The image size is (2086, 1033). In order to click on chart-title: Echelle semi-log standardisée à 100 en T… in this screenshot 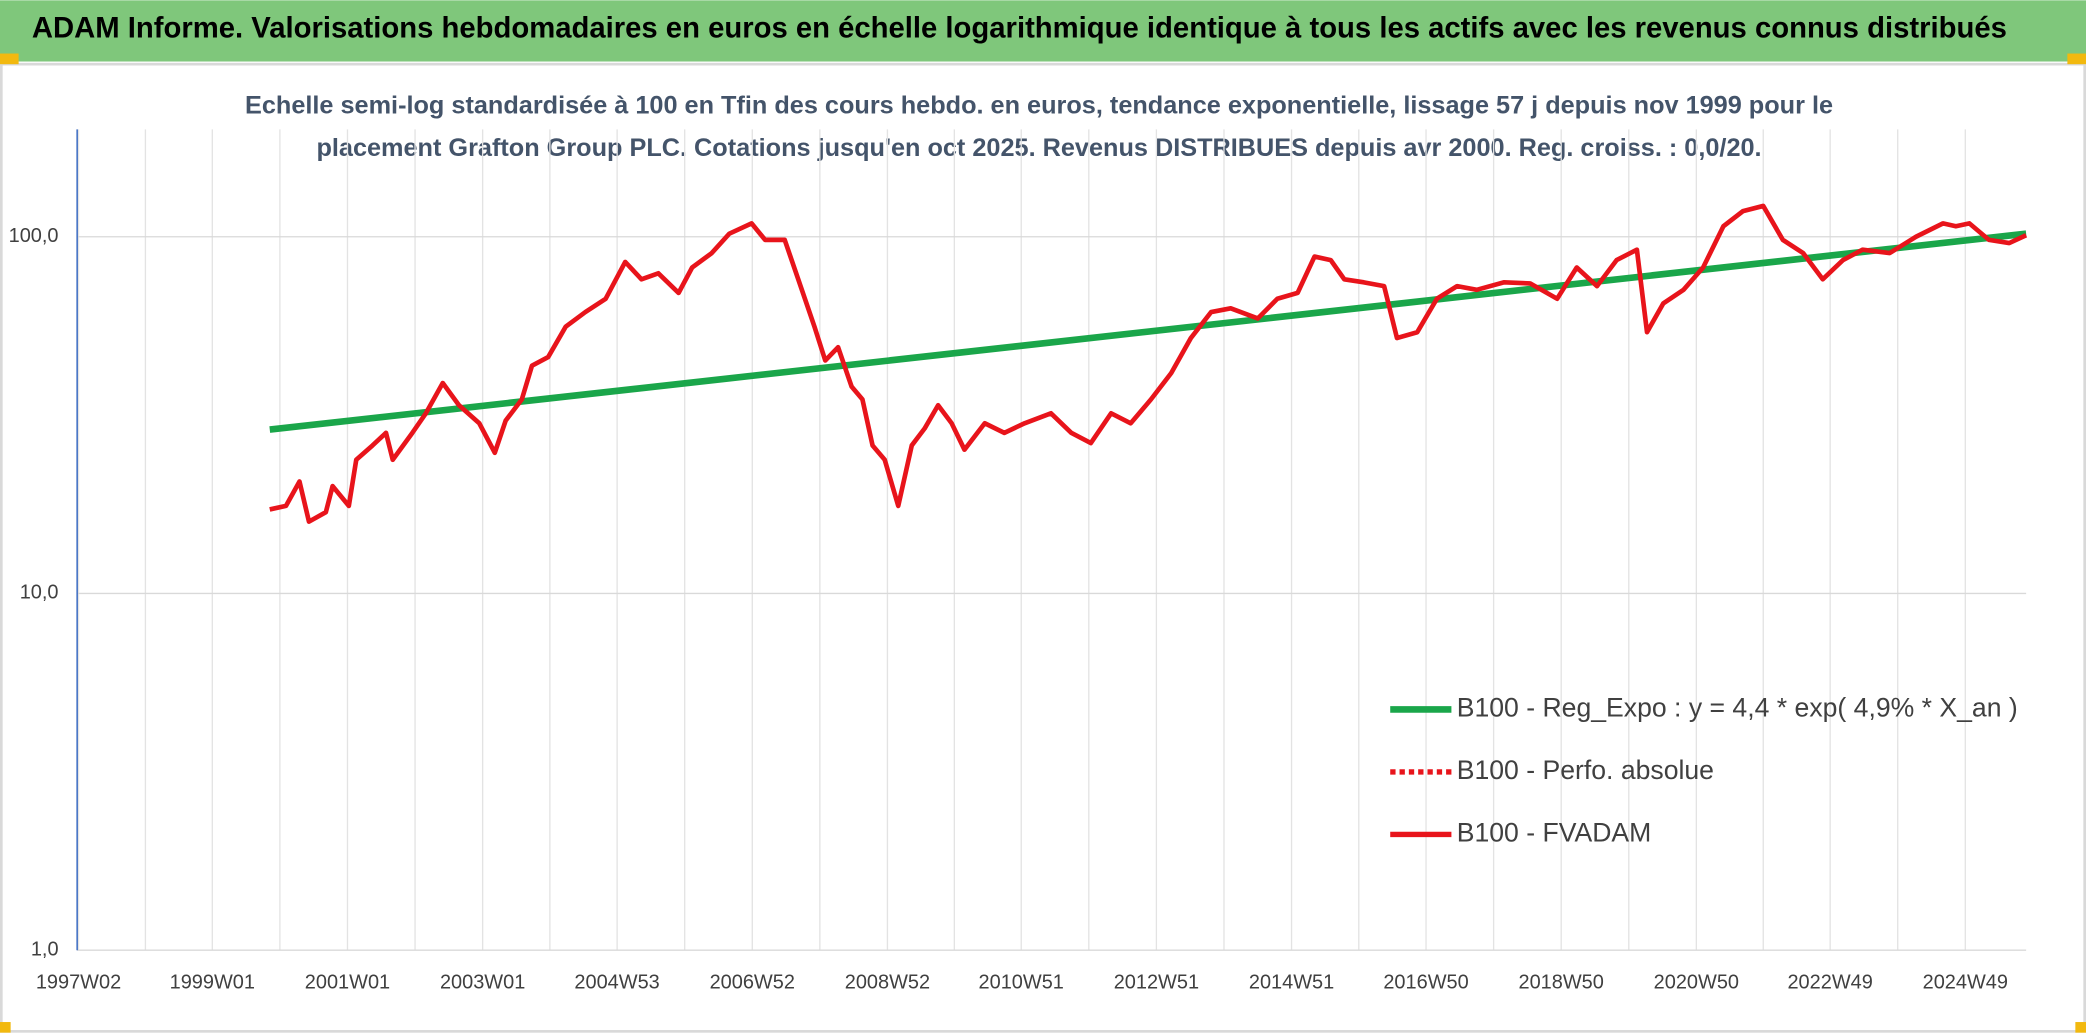, I will do `click(1039, 105)`.